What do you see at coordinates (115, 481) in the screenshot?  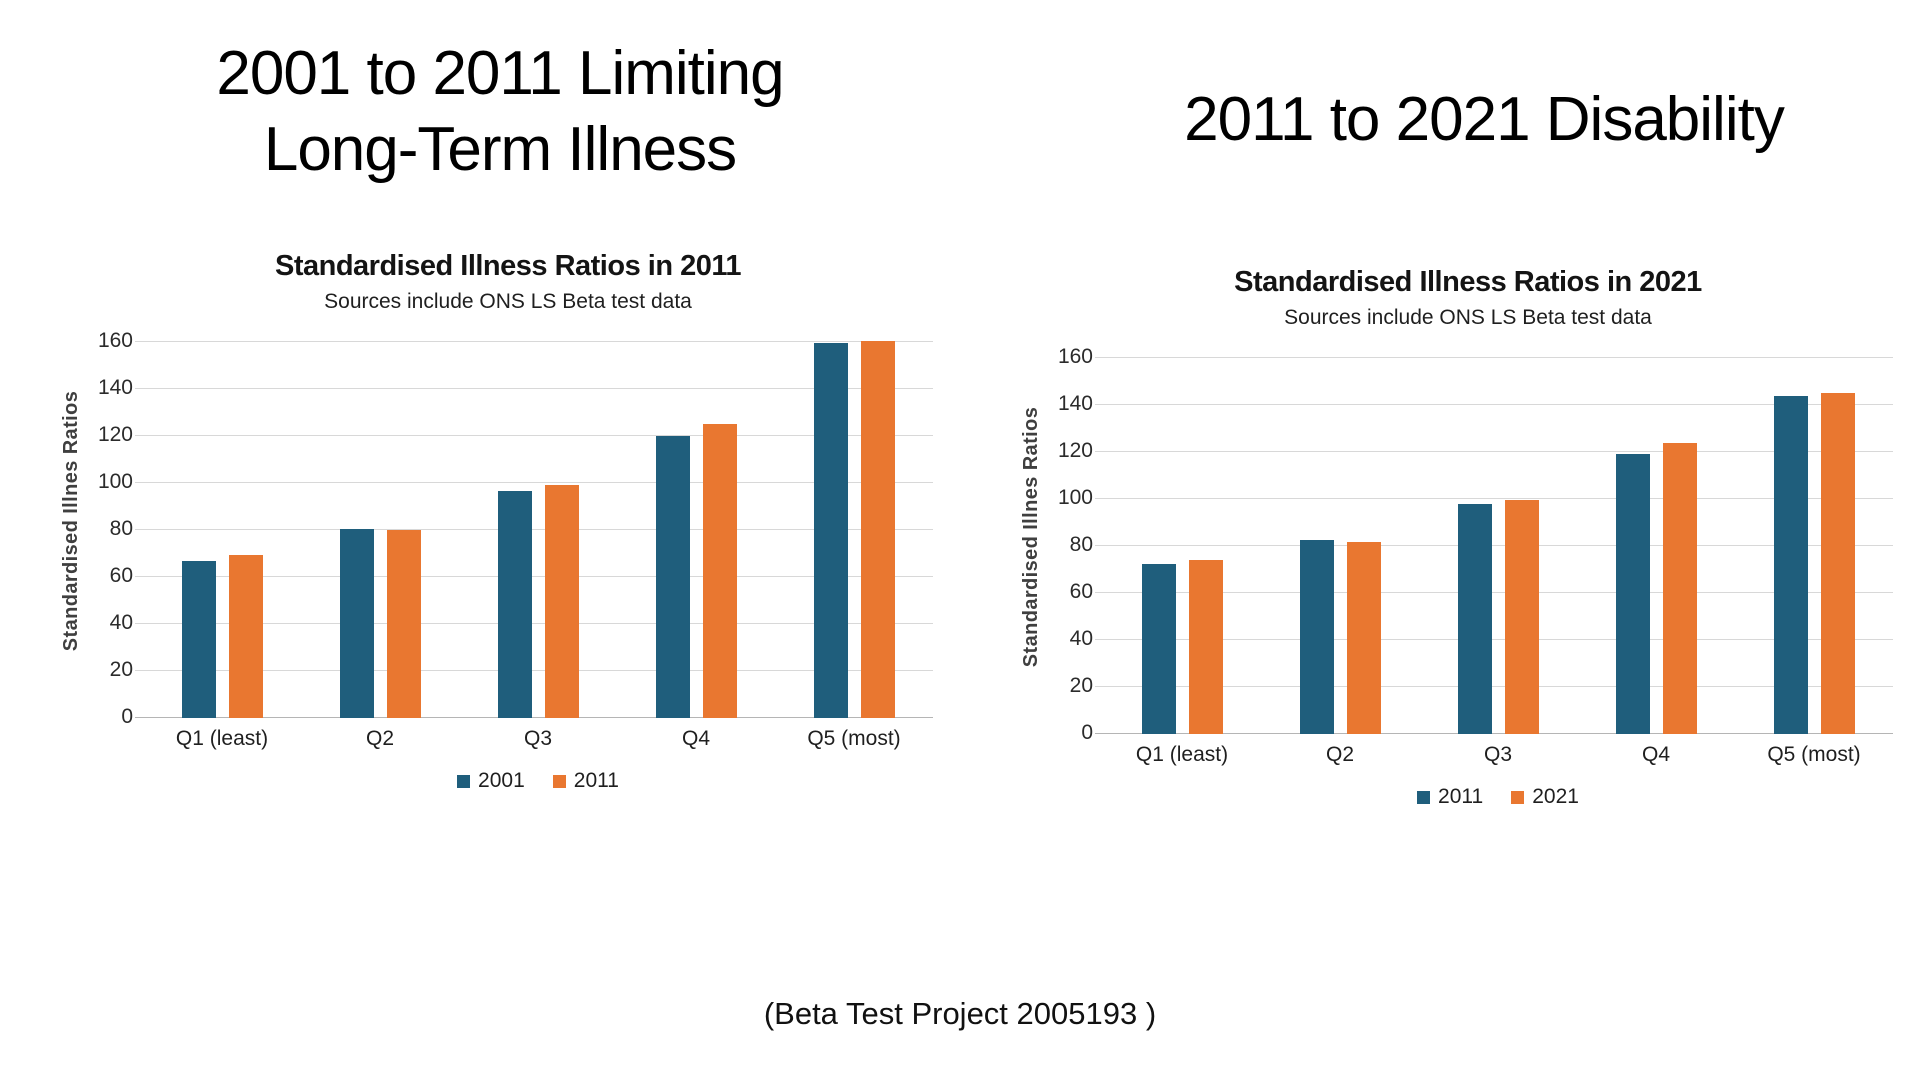 I see `y-tick-label-100: 100` at bounding box center [115, 481].